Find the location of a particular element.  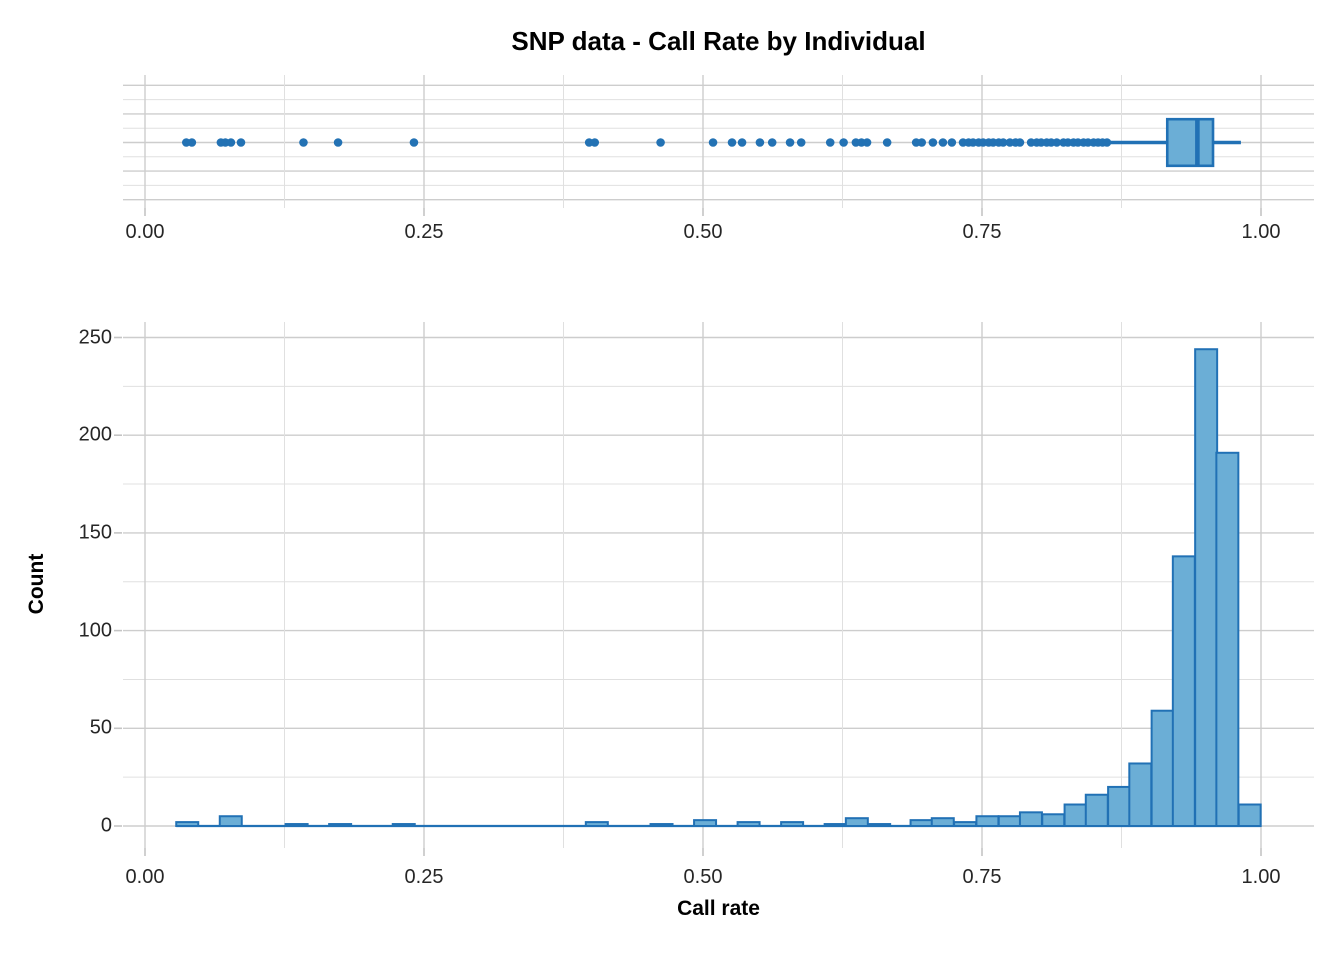

boxplot-x-tick-label: 1.00 is located at coordinates (1261, 232).